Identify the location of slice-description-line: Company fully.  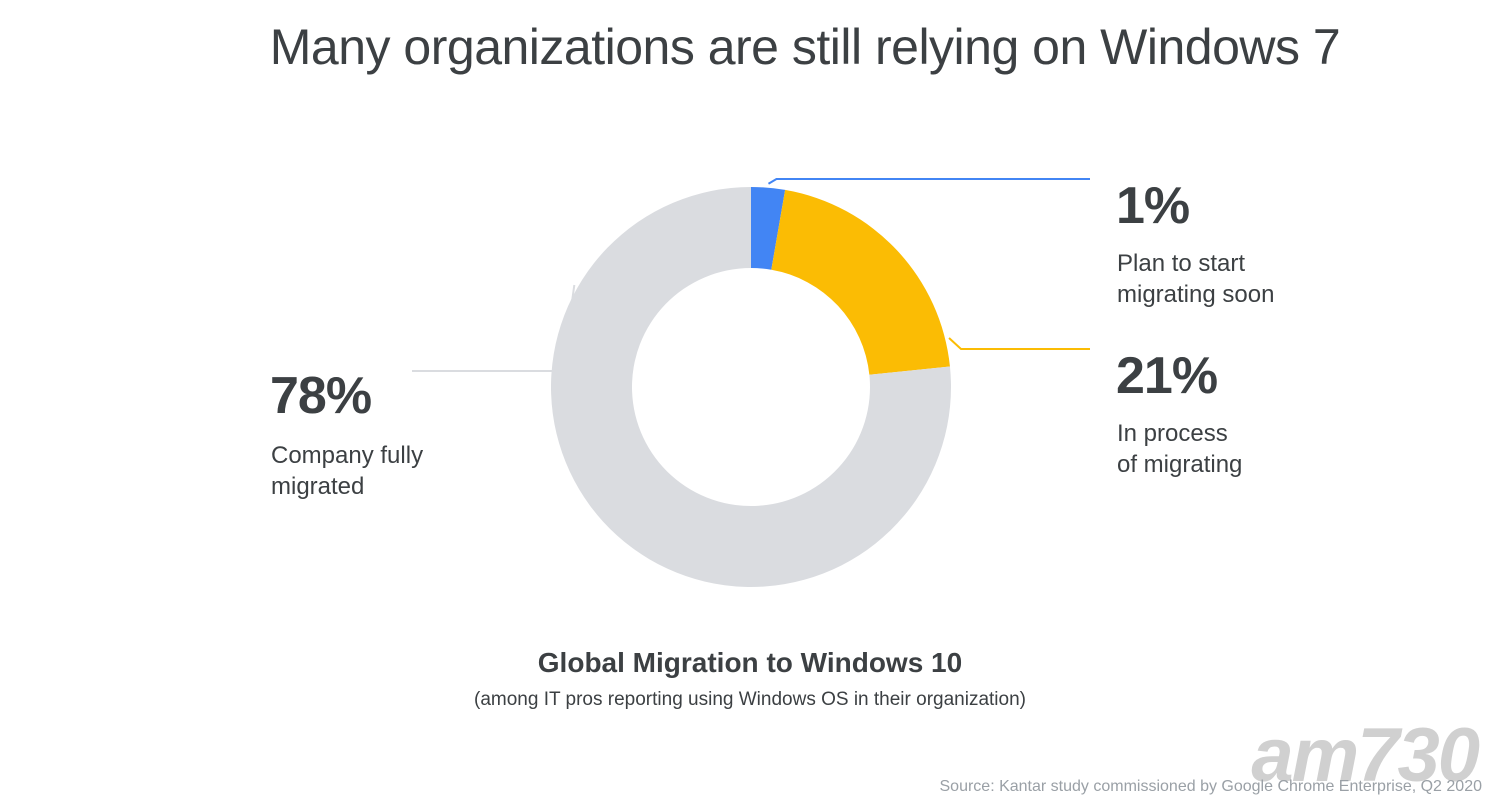
(347, 455).